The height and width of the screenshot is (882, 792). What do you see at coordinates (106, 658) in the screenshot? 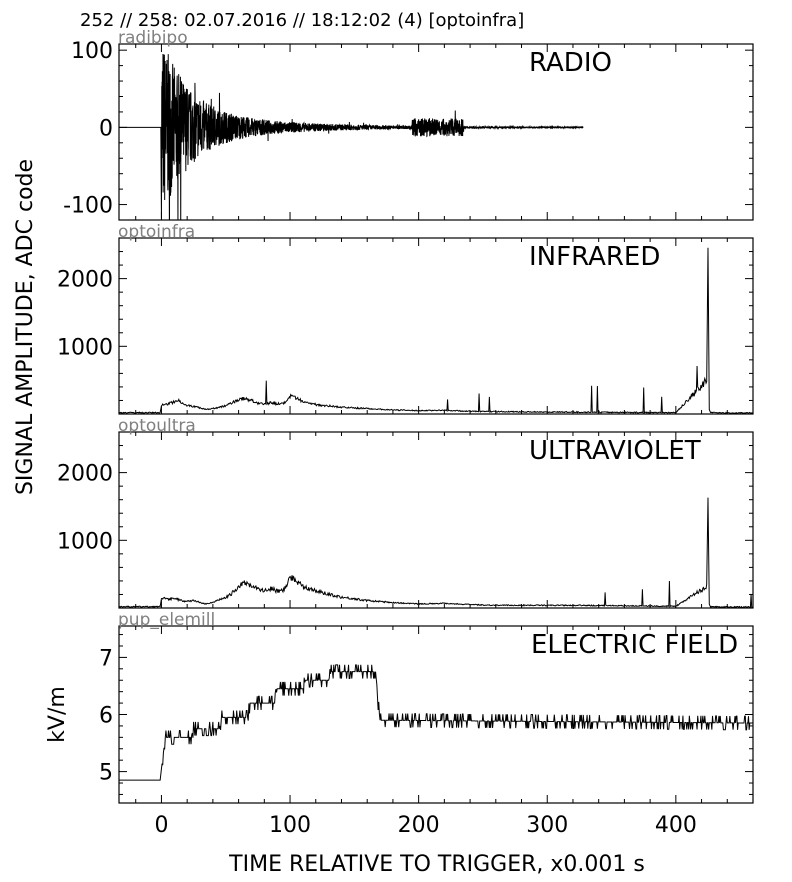
I see `ytick-label: 7` at bounding box center [106, 658].